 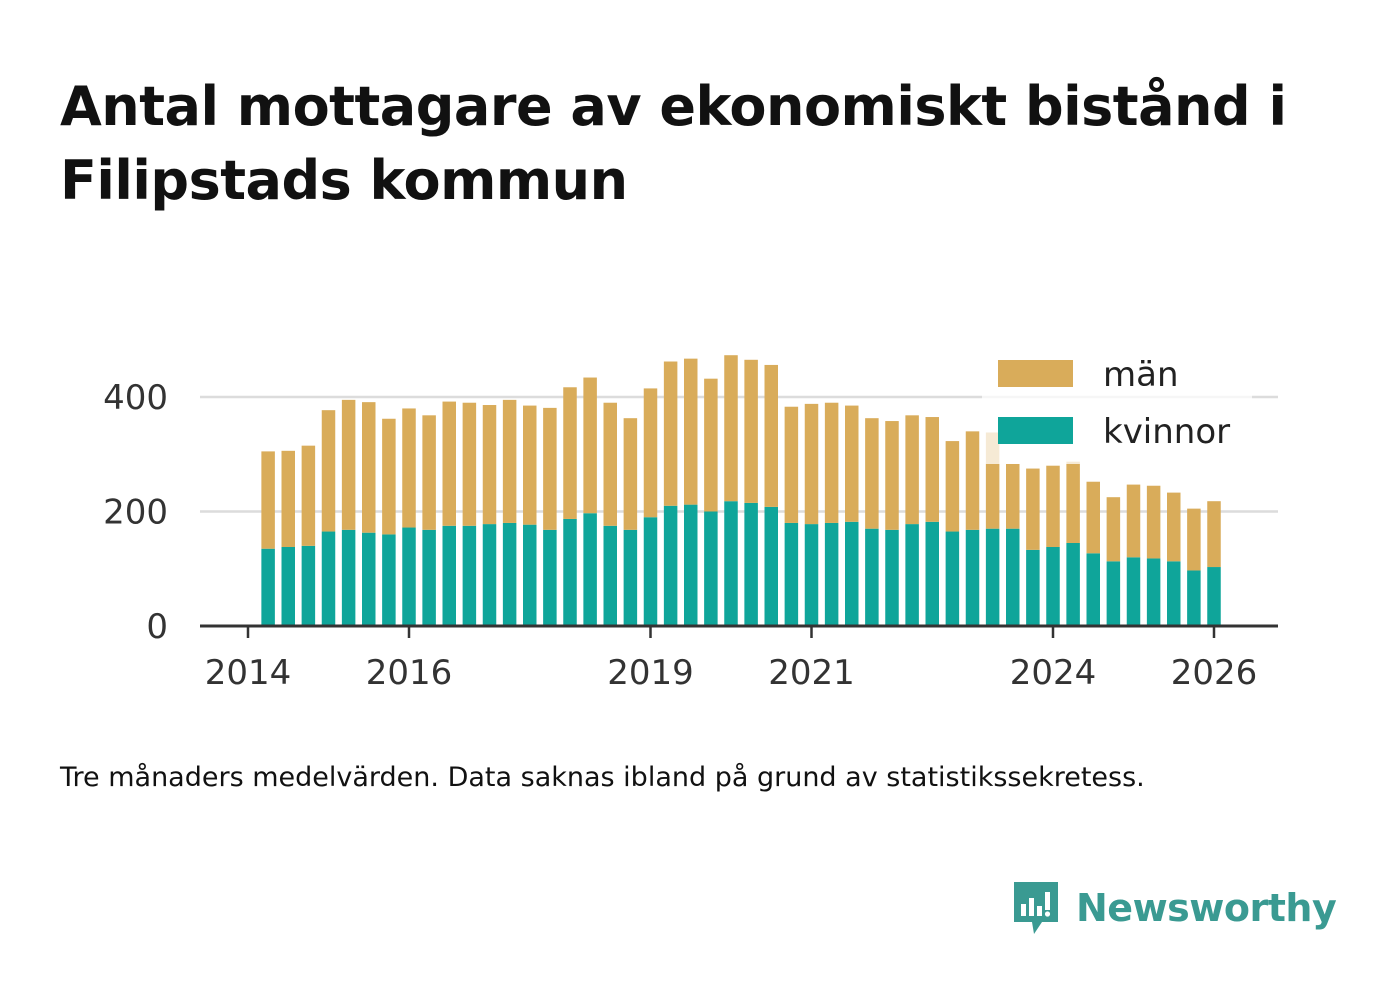 What do you see at coordinates (1173, 908) in the screenshot?
I see `brand-logo: Newsworthy` at bounding box center [1173, 908].